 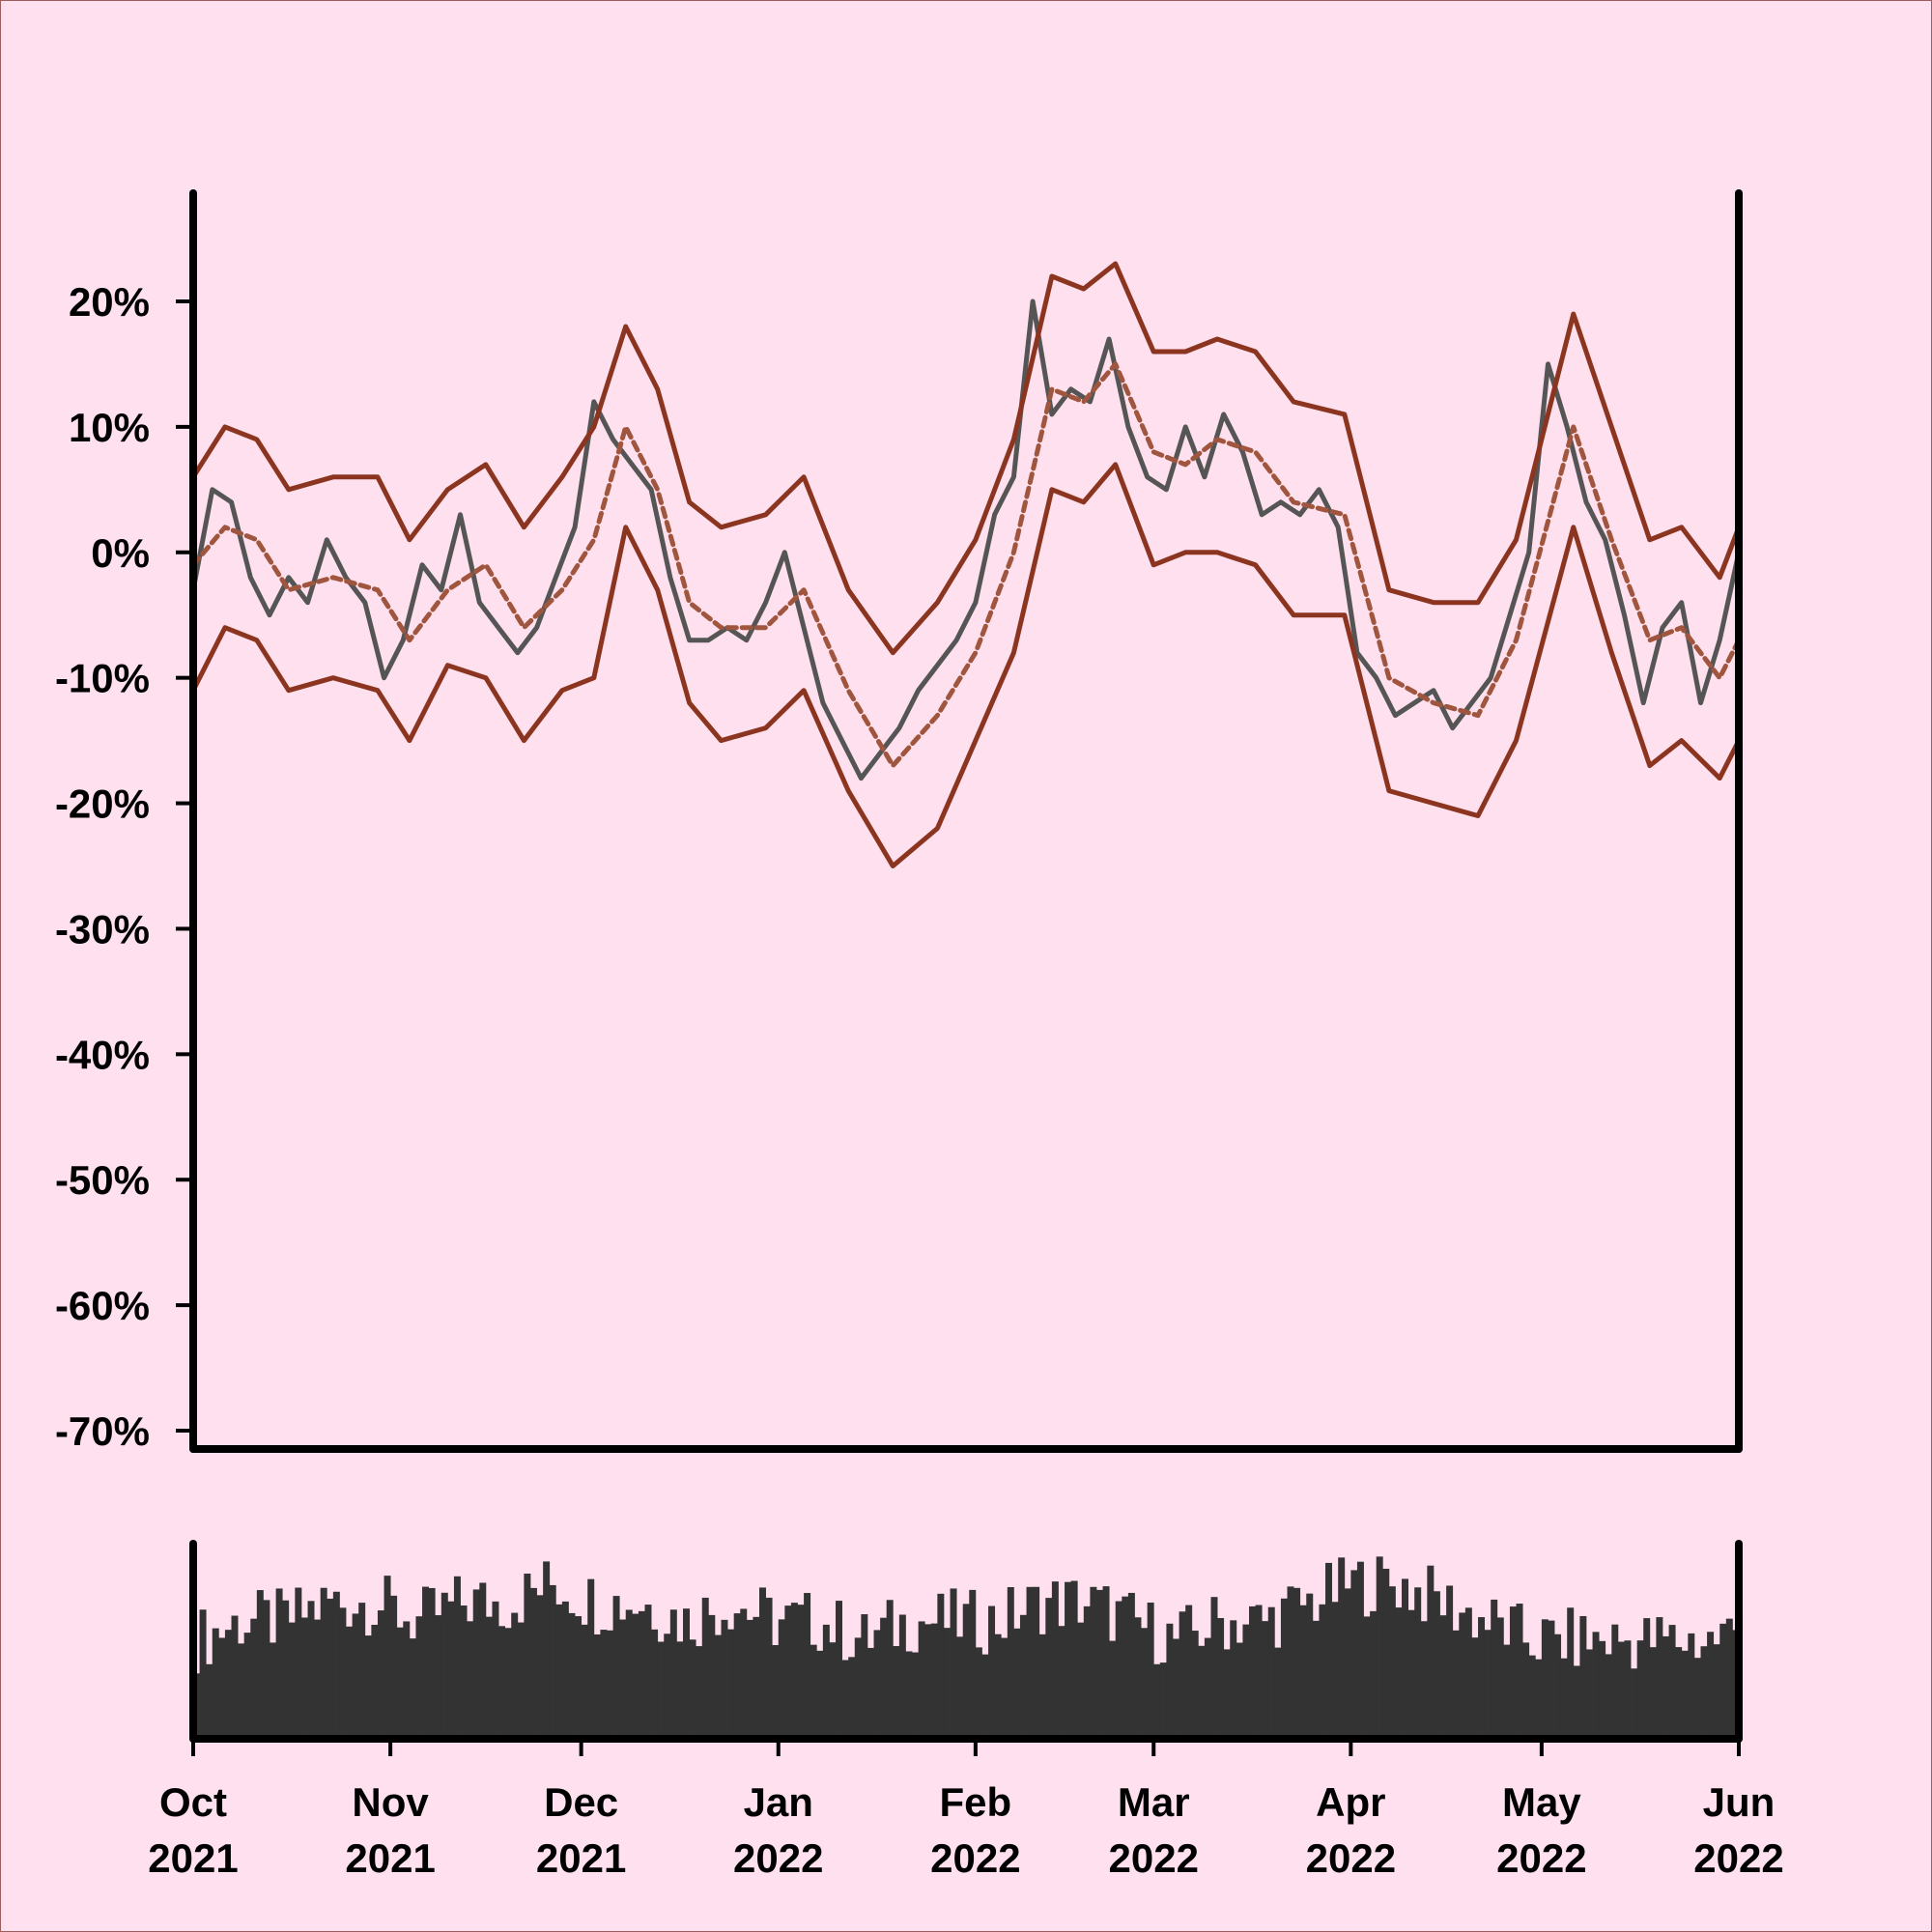 What do you see at coordinates (778, 1802) in the screenshot?
I see `x-tick-month: Jan` at bounding box center [778, 1802].